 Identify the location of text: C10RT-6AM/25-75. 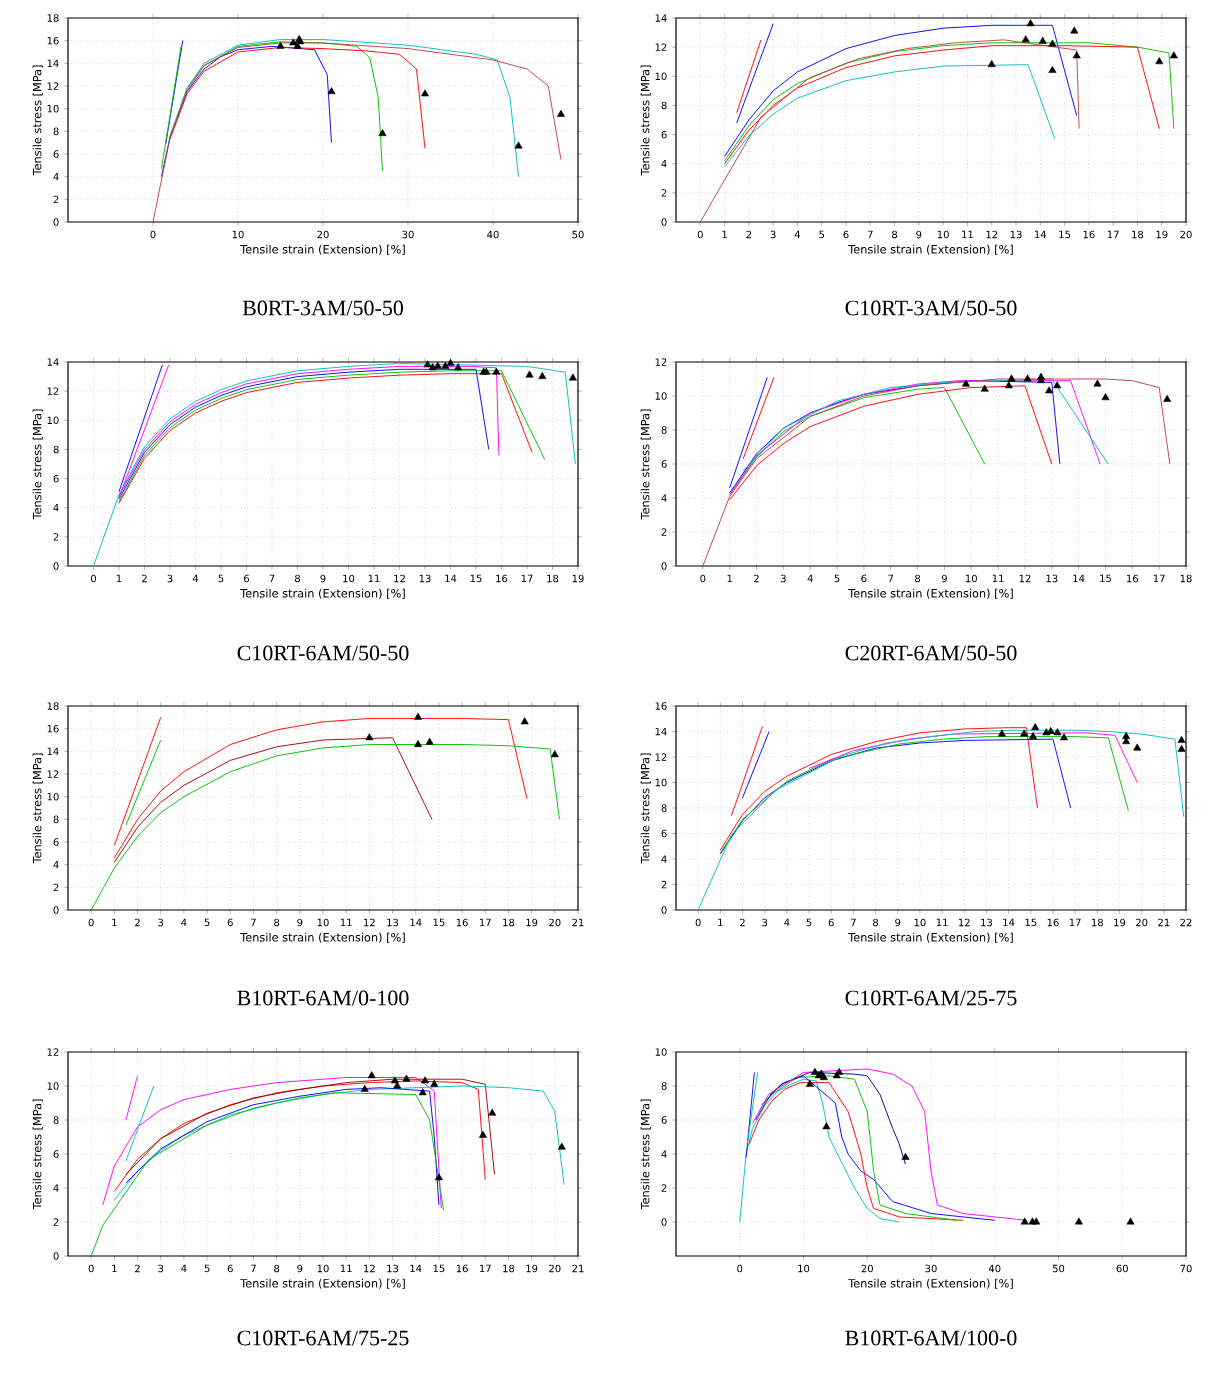
(931, 998).